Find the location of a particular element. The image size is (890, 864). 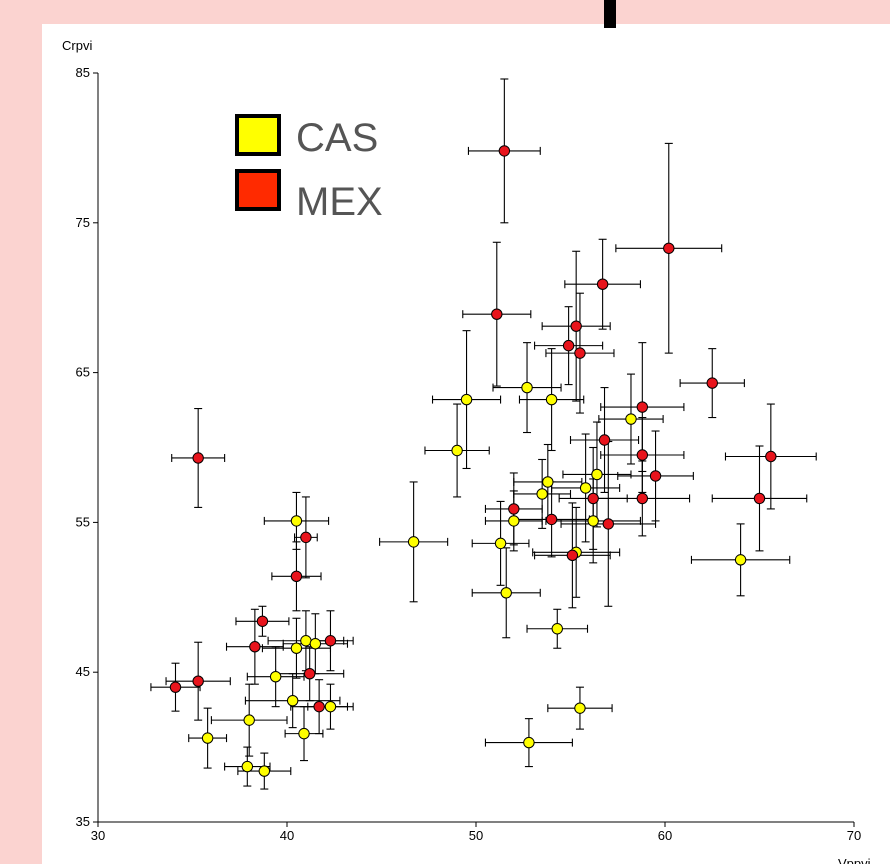

legend-label-mex: MEX is located at coordinates (339, 202).